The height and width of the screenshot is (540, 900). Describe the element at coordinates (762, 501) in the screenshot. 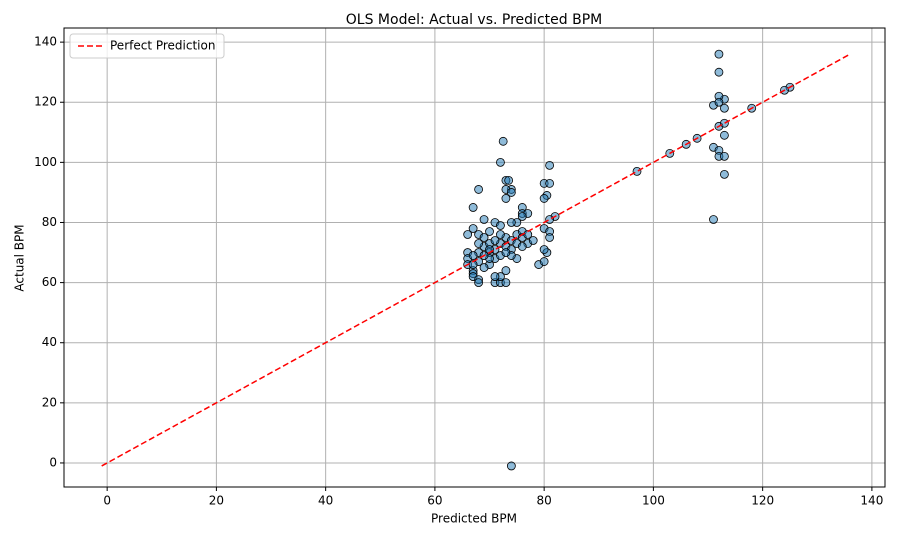

I see `x-tick-label: 120` at that location.